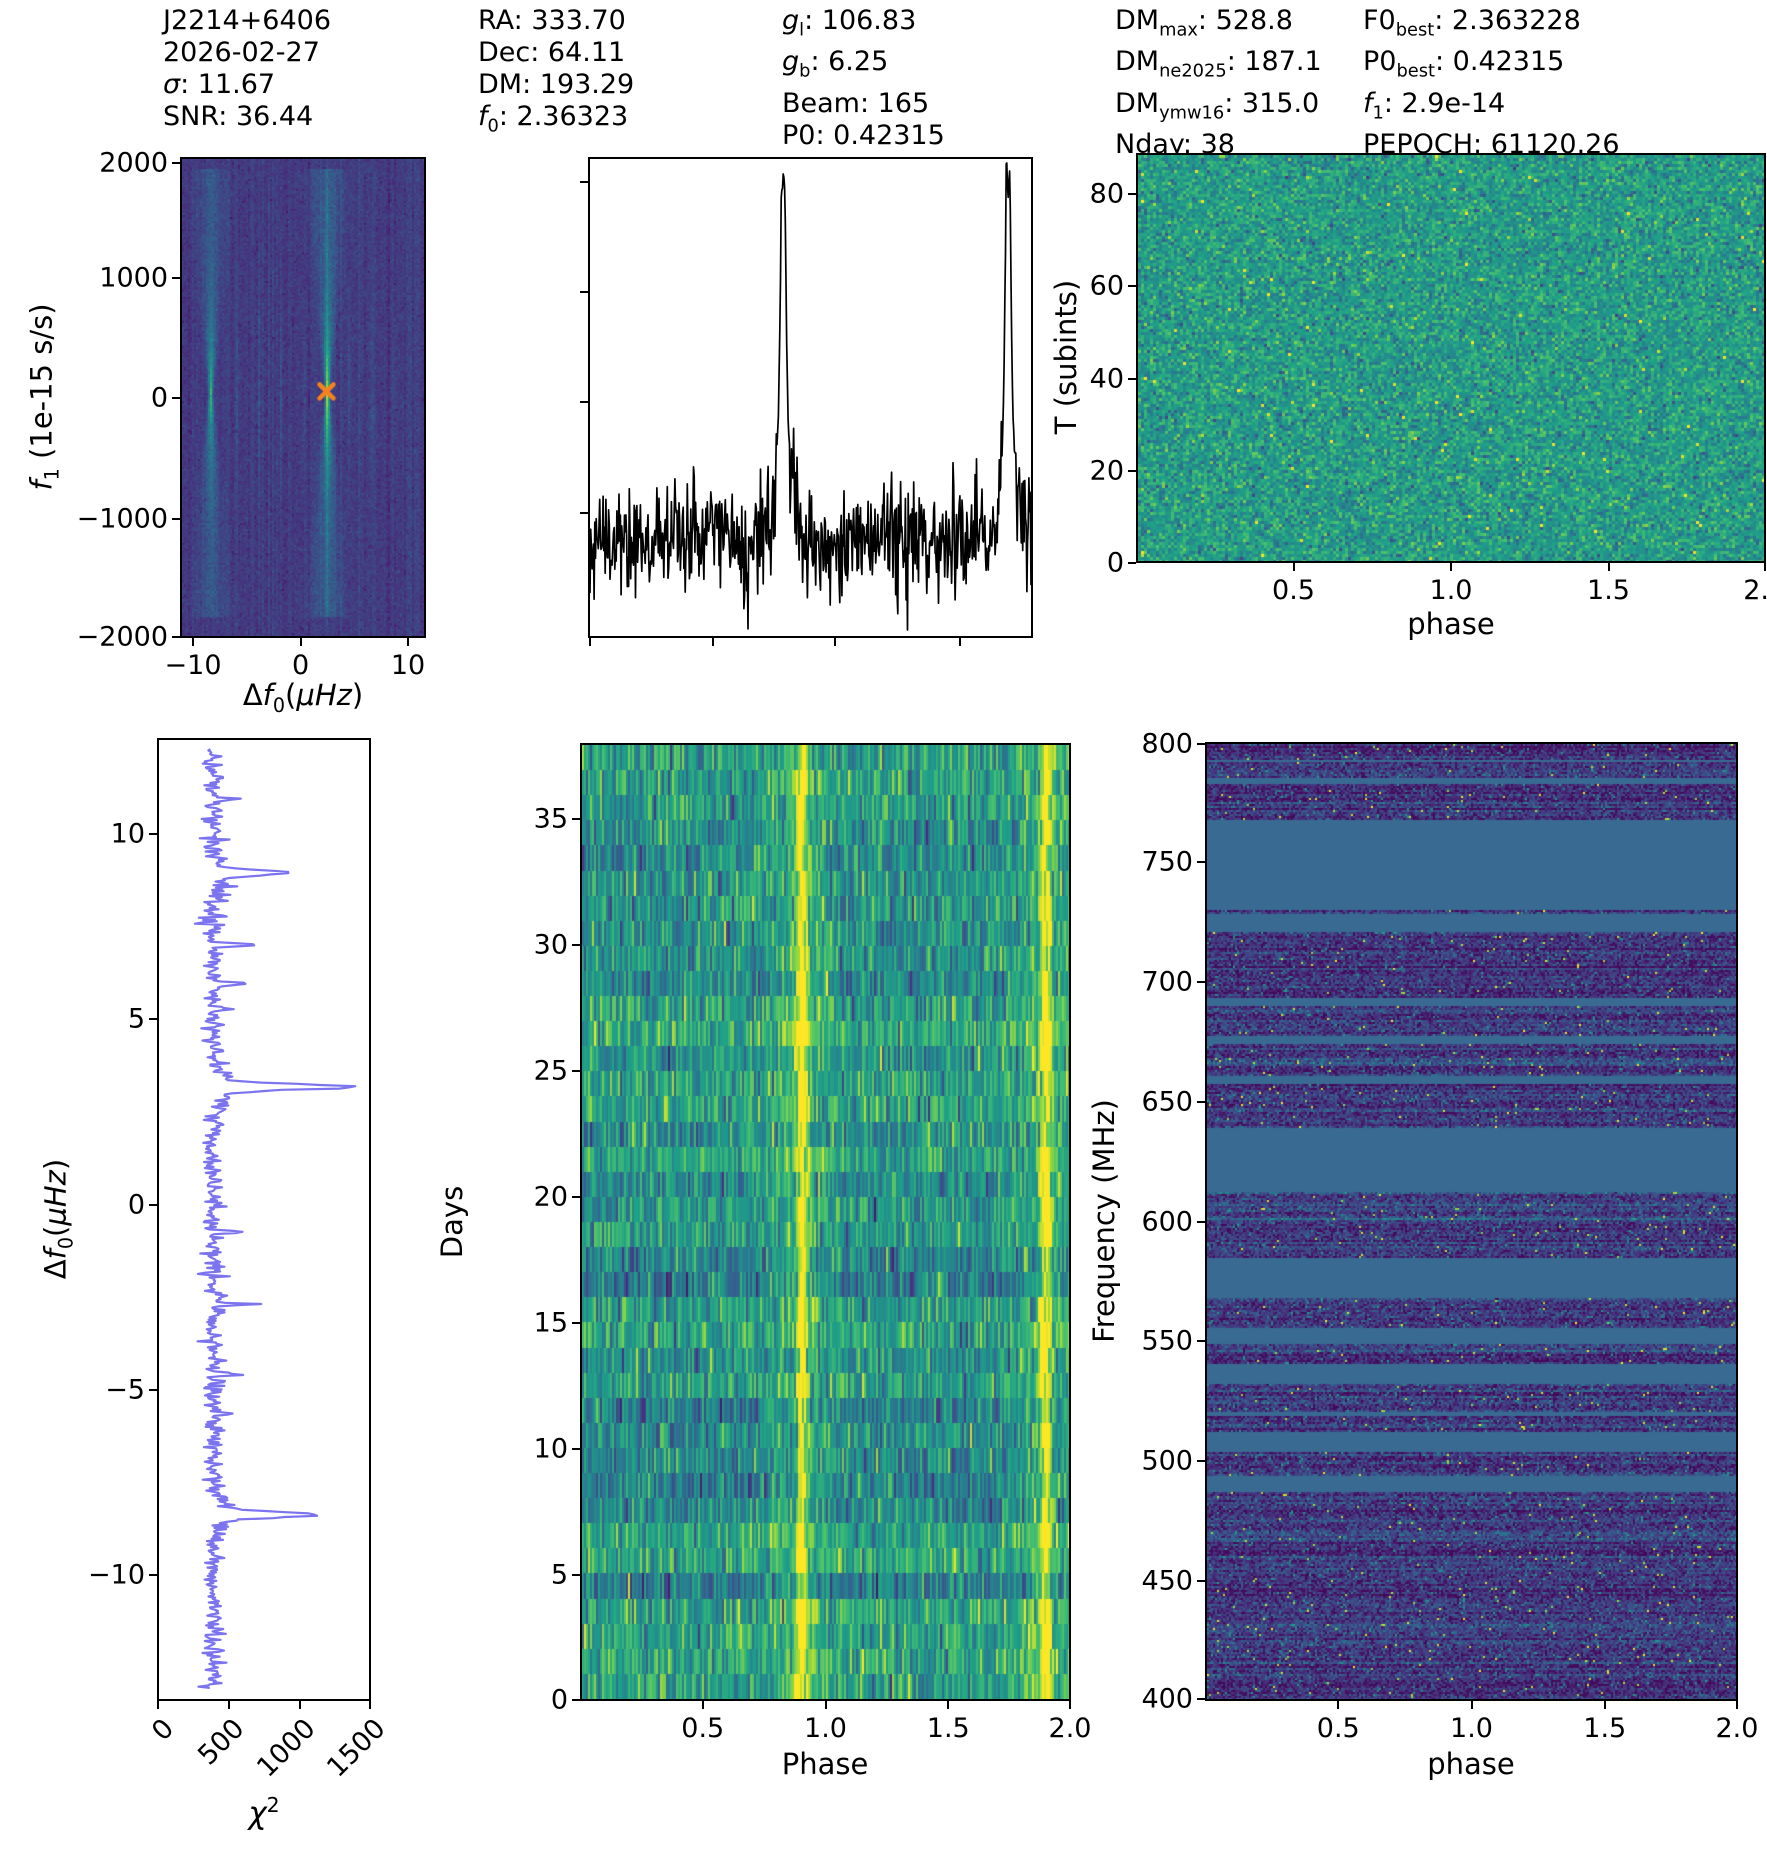 This screenshot has height=1854, width=1767. I want to click on header-line: DMne2025: 187.1, so click(1218, 64).